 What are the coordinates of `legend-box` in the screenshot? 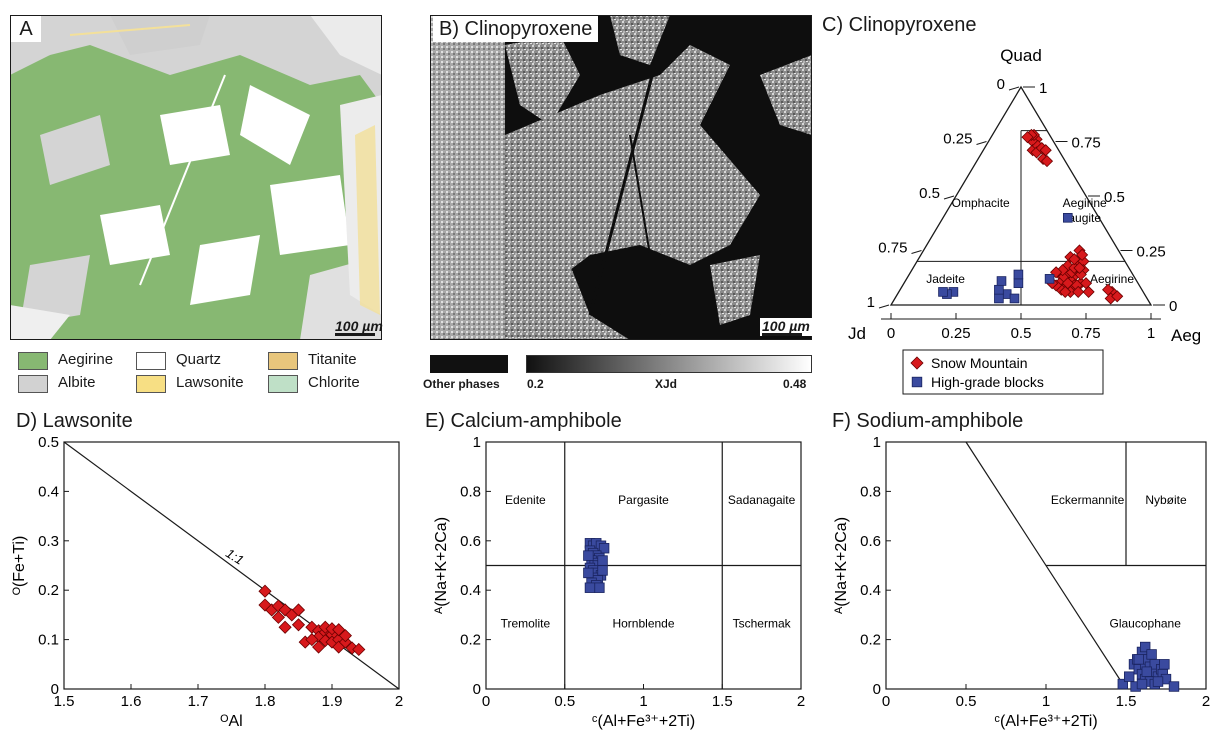 It's located at (1003, 372).